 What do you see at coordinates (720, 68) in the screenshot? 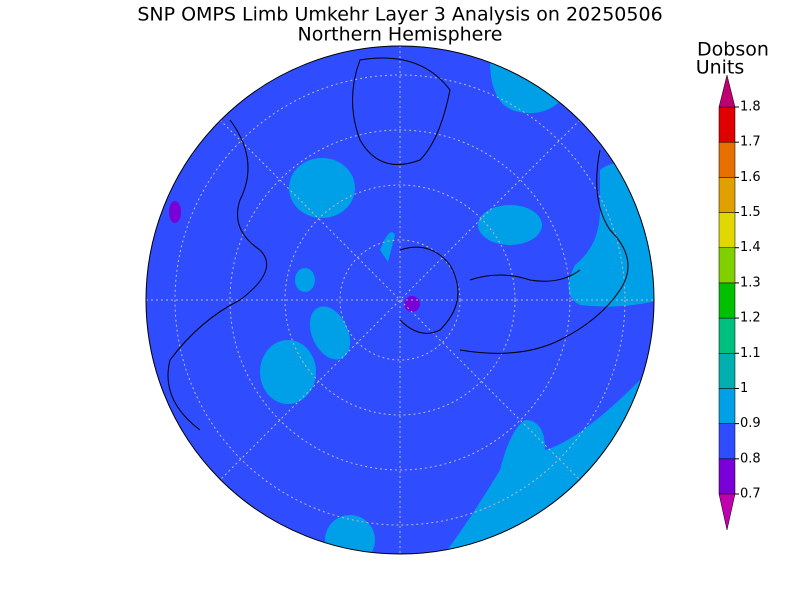
I see `colorbar-label: Units` at bounding box center [720, 68].